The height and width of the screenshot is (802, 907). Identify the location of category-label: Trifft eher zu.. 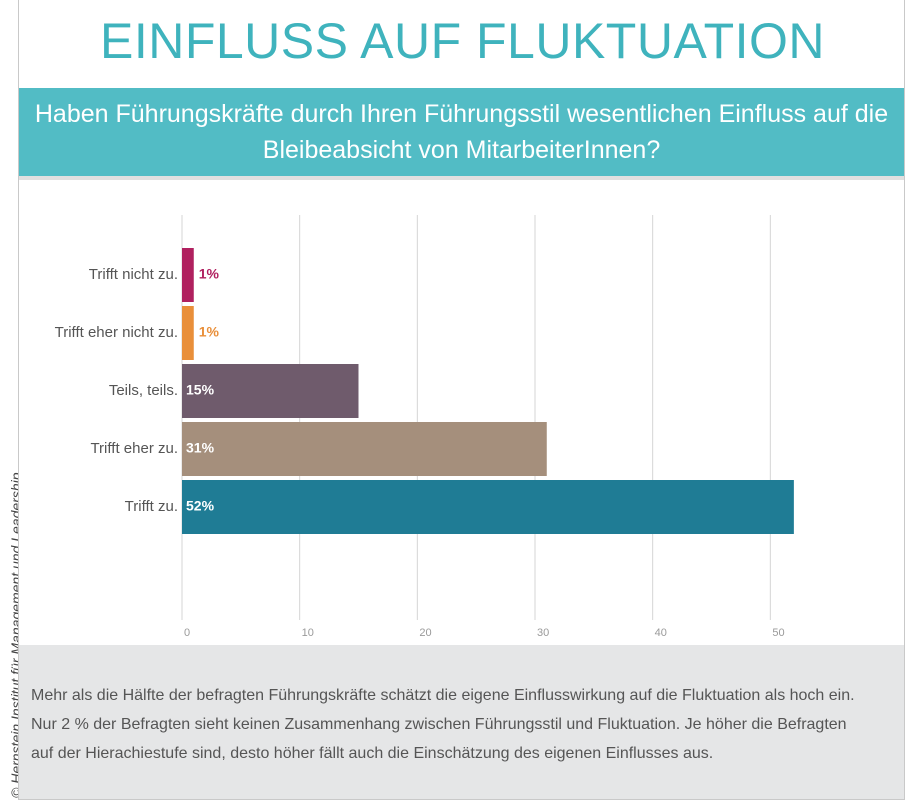
(134, 448).